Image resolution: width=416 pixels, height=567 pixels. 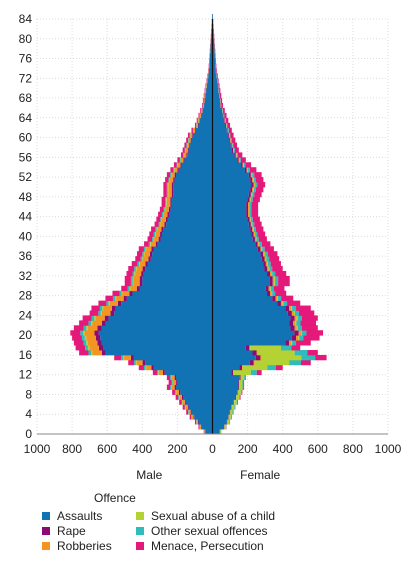 What do you see at coordinates (26, 335) in the screenshot?
I see `y-tick-label: 20` at bounding box center [26, 335].